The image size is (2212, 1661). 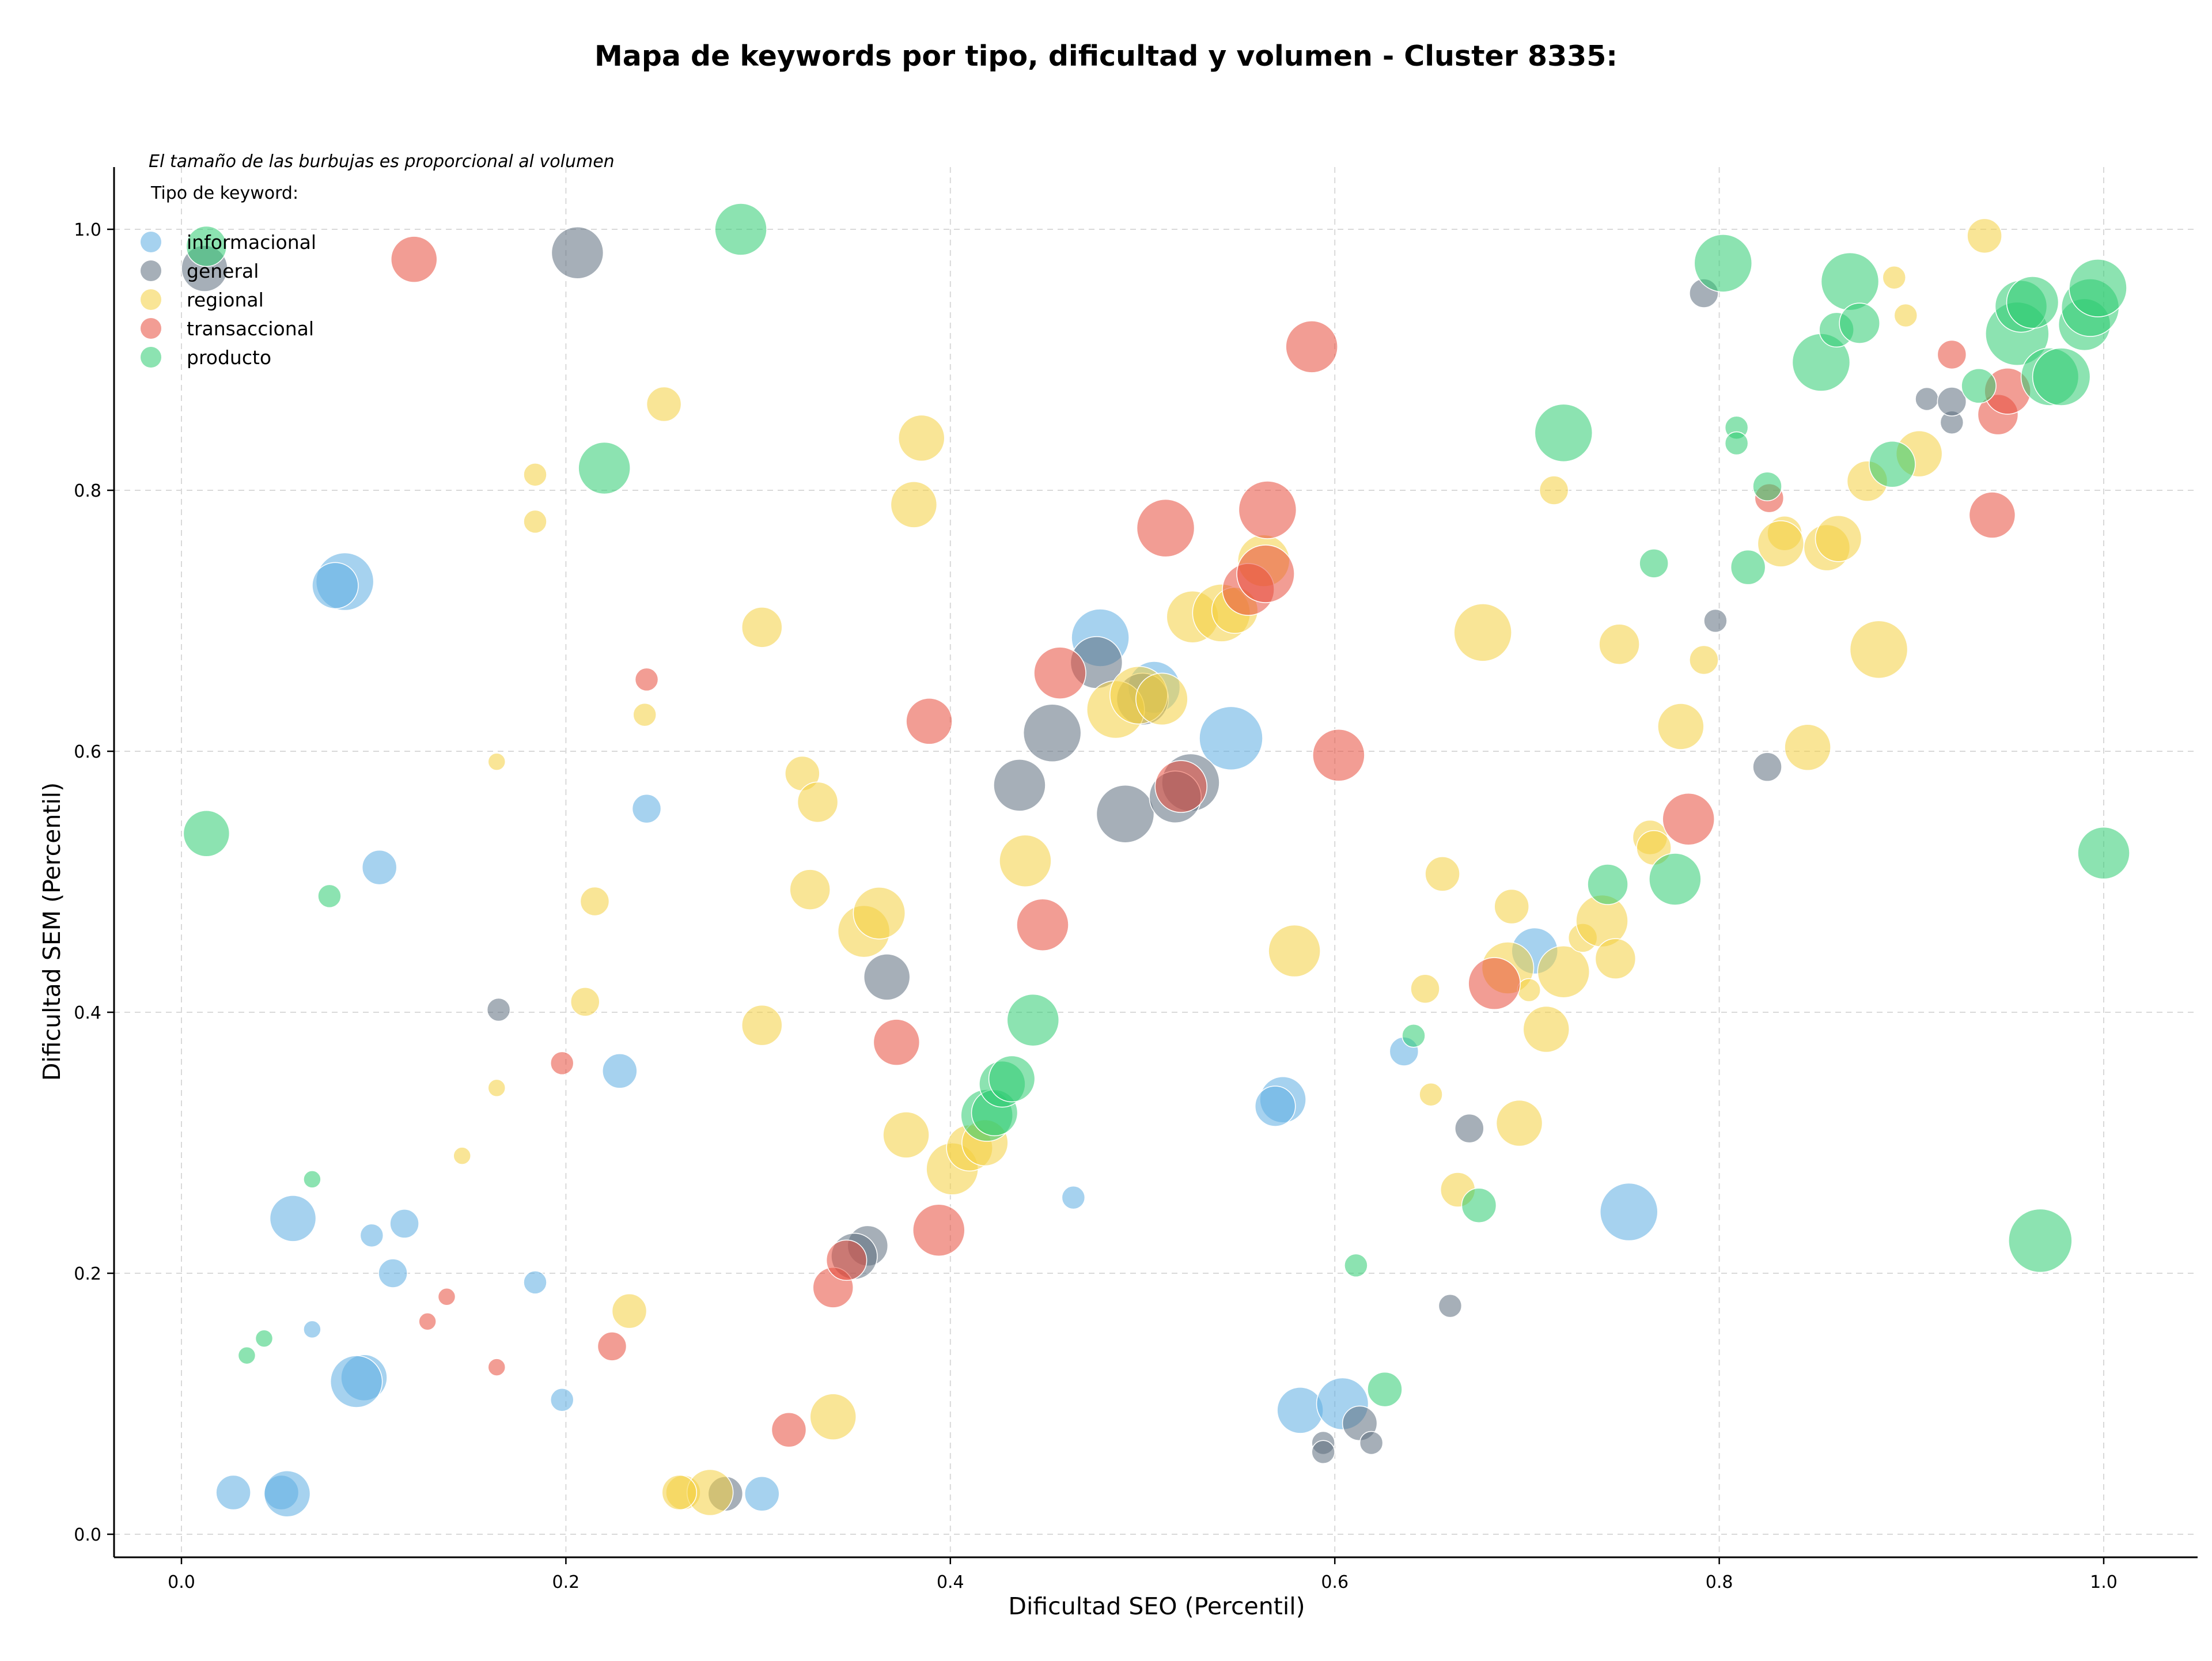 I want to click on legend-label-transaccional: transaccional, so click(x=250, y=328).